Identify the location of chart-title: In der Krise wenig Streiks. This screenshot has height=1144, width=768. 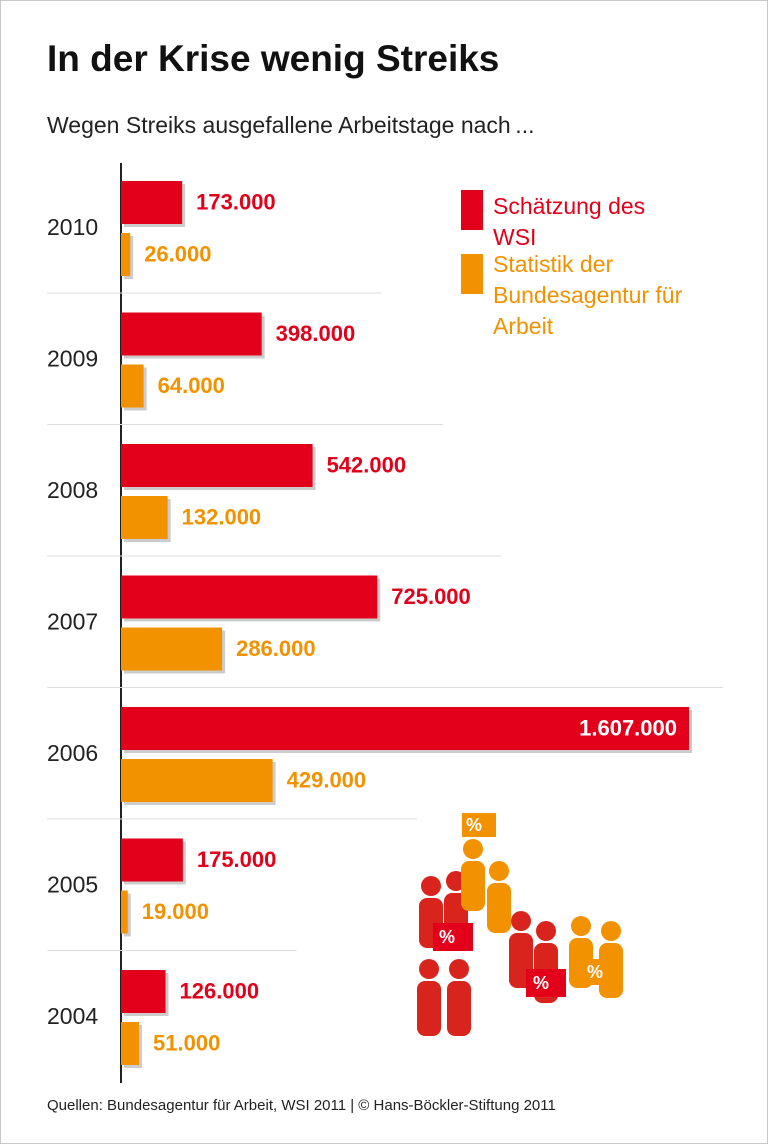
(273, 58).